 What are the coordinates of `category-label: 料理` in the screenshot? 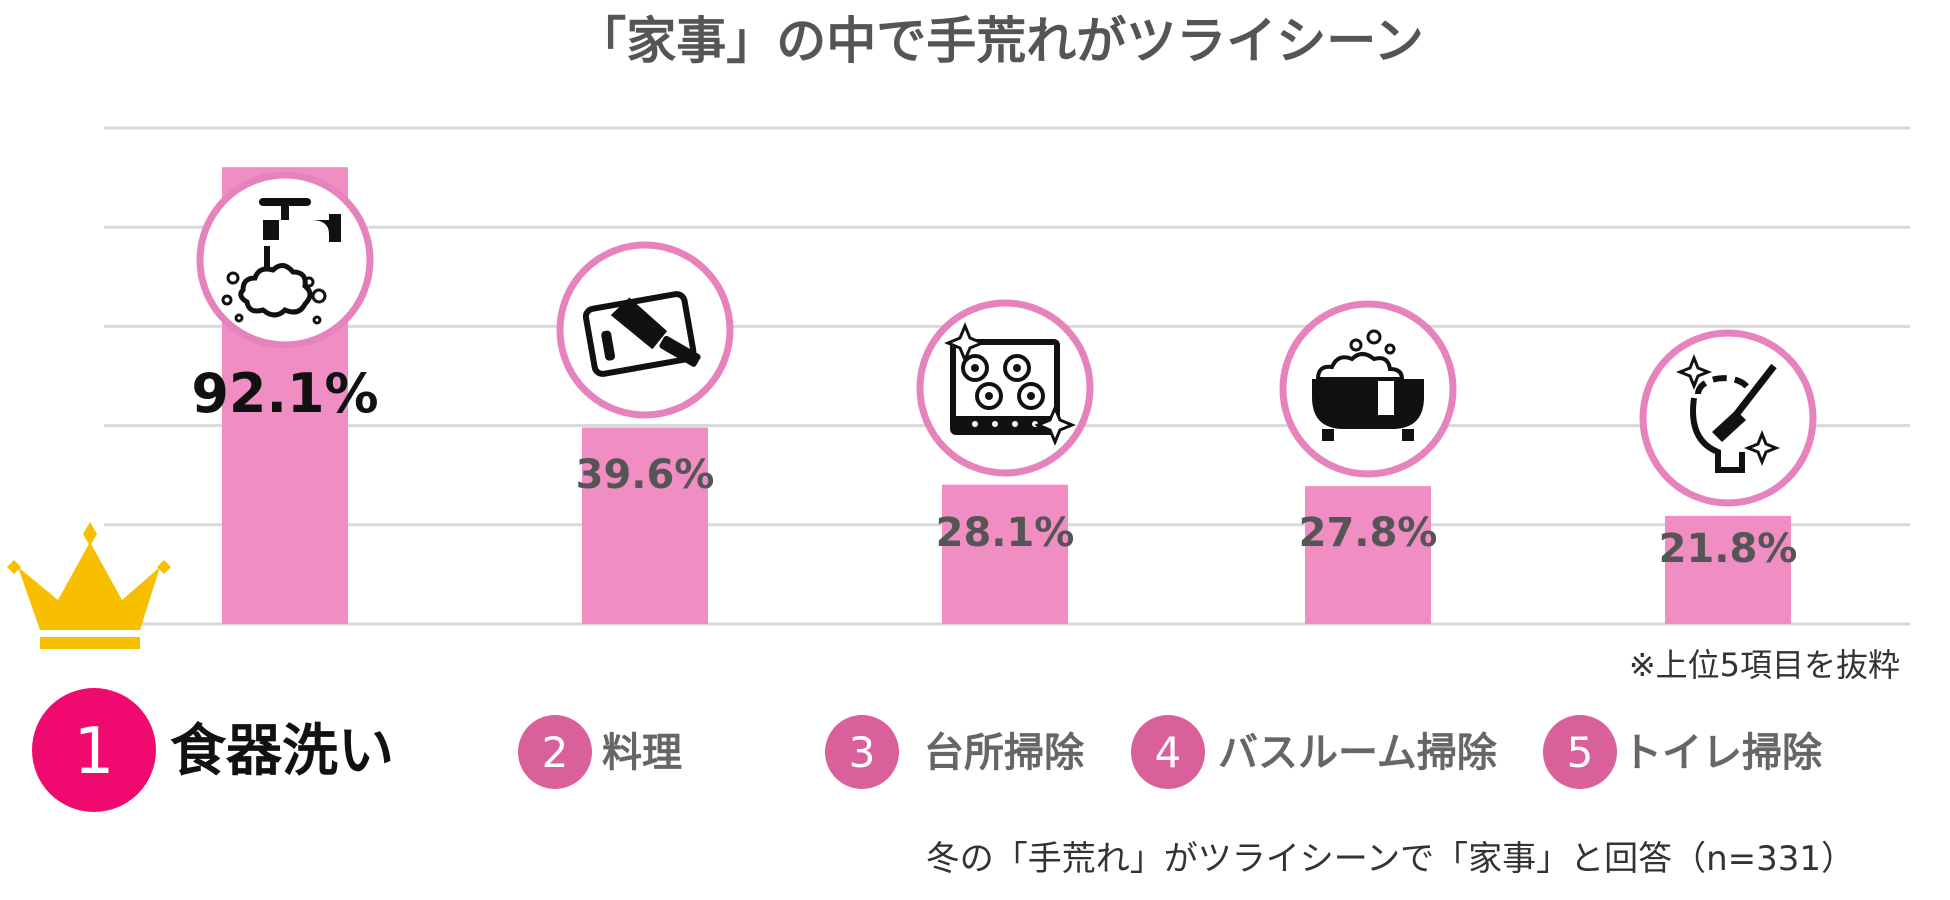 It's located at (642, 753).